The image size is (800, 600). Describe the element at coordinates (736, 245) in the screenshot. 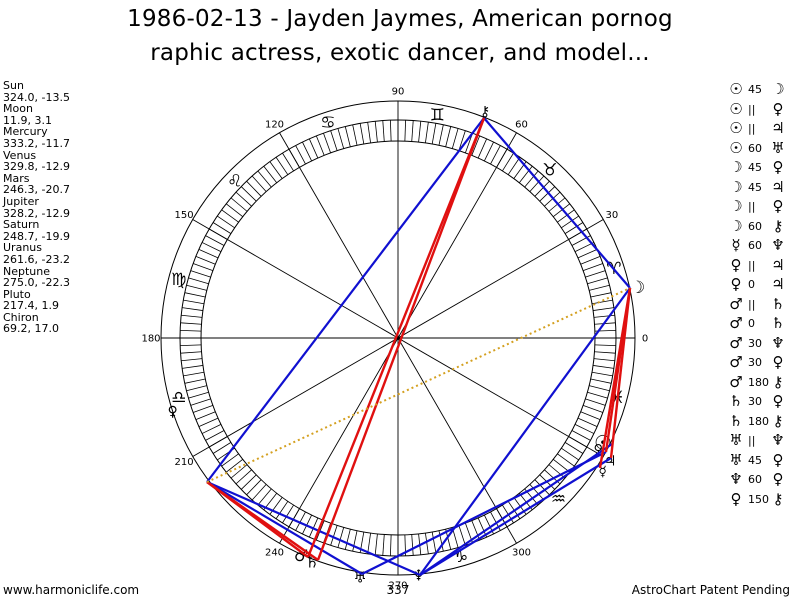

I see `aspect-planet-1-glyph: ☿` at that location.